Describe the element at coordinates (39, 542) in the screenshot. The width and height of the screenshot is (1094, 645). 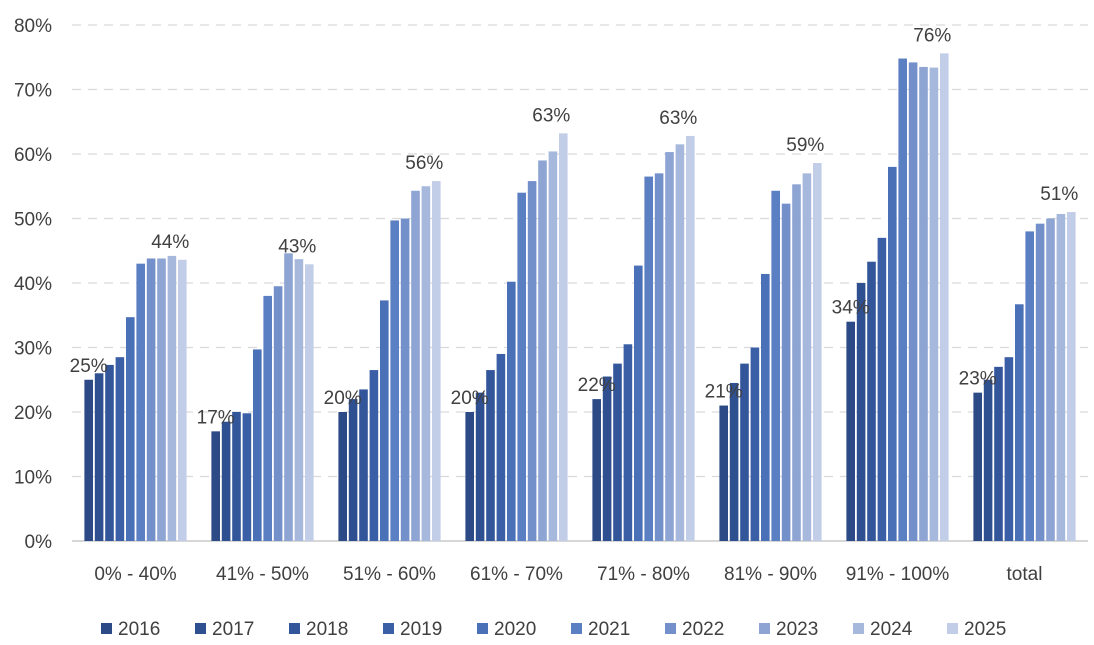
I see `y-tick-label: 0%` at that location.